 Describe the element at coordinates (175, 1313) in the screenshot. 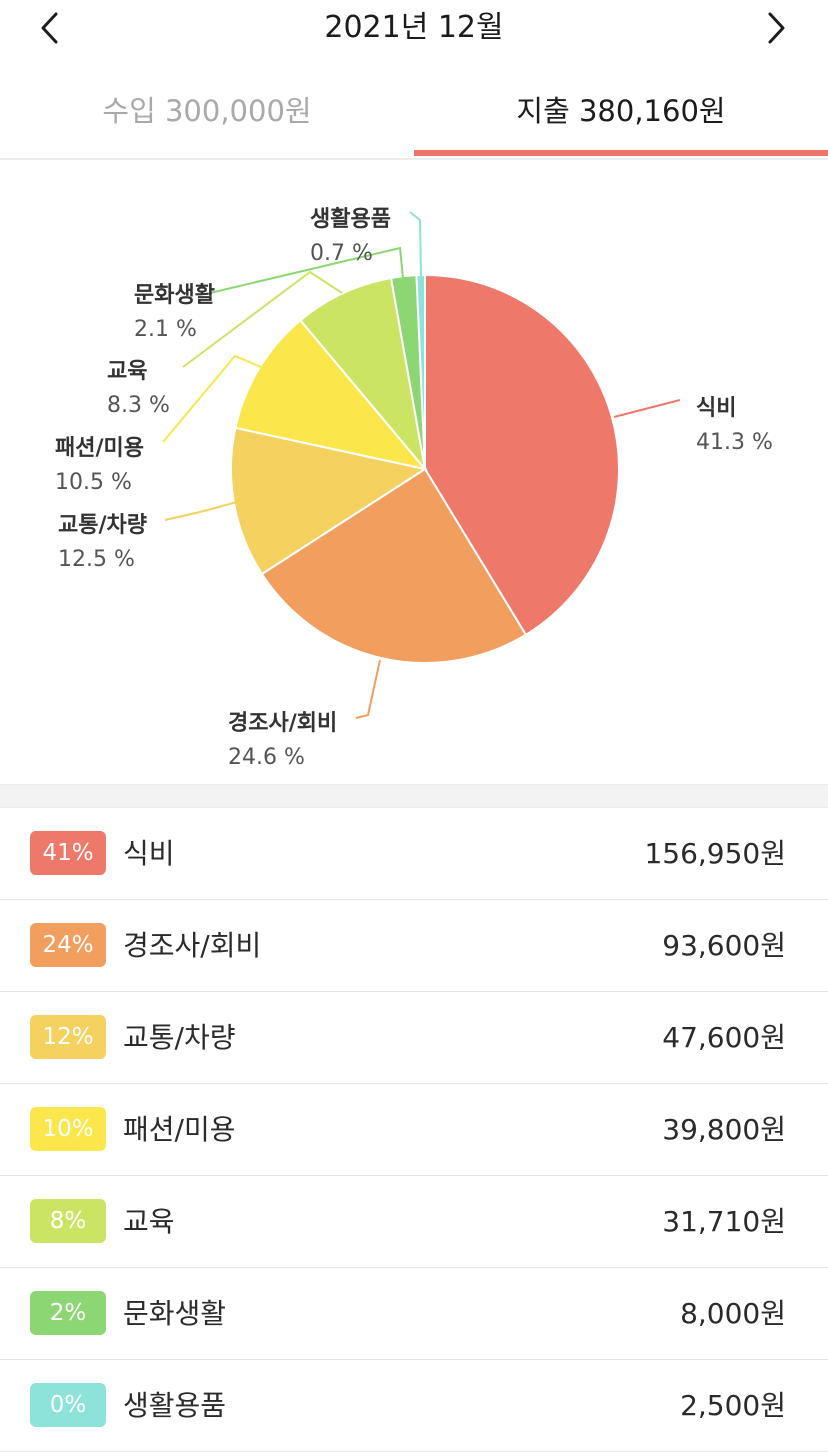

I see `category-name: 문화생활` at that location.